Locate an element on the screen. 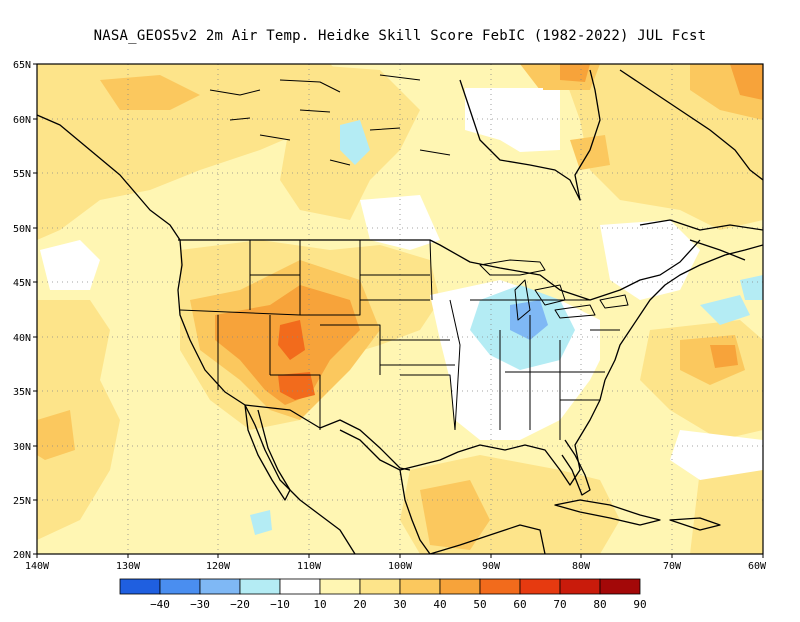 Image resolution: width=800 pixels, height=622 pixels. lat-label: 20N is located at coordinates (22, 555).